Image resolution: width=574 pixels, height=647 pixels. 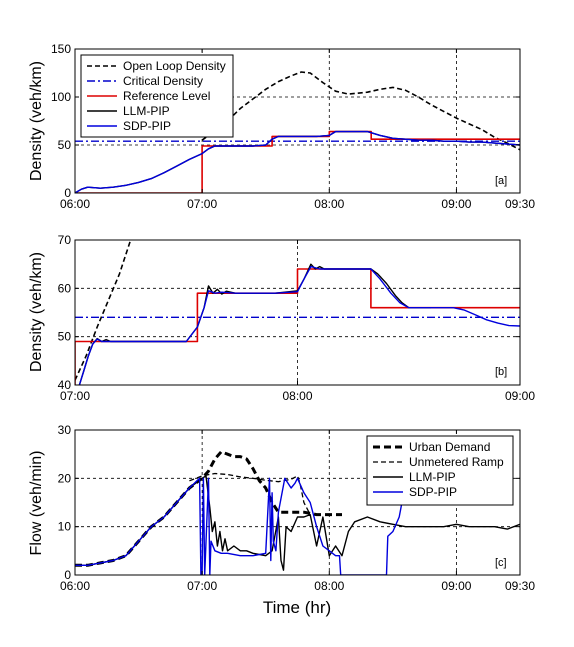 I want to click on y-tick-label: 10, so click(x=65, y=527).